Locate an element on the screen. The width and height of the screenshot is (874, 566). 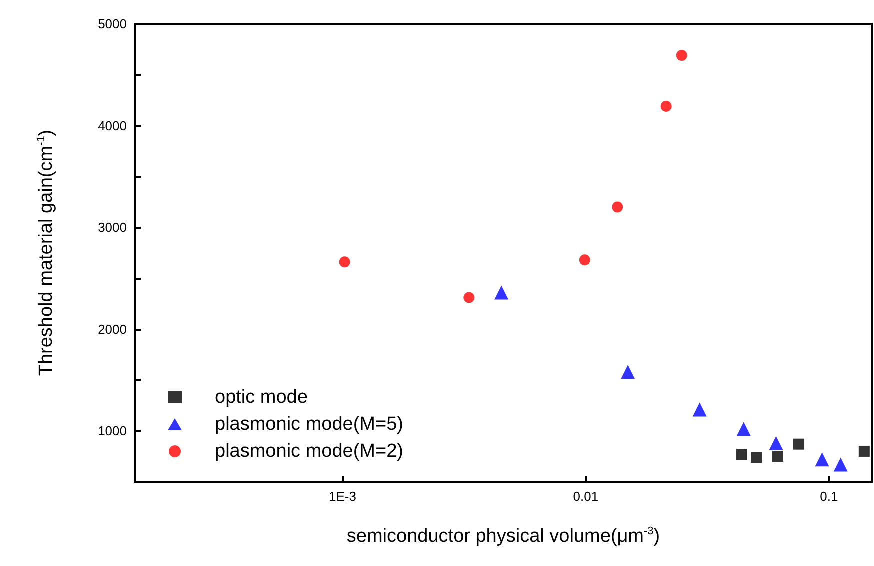
y-tick-label: 4000 is located at coordinates (112, 126).